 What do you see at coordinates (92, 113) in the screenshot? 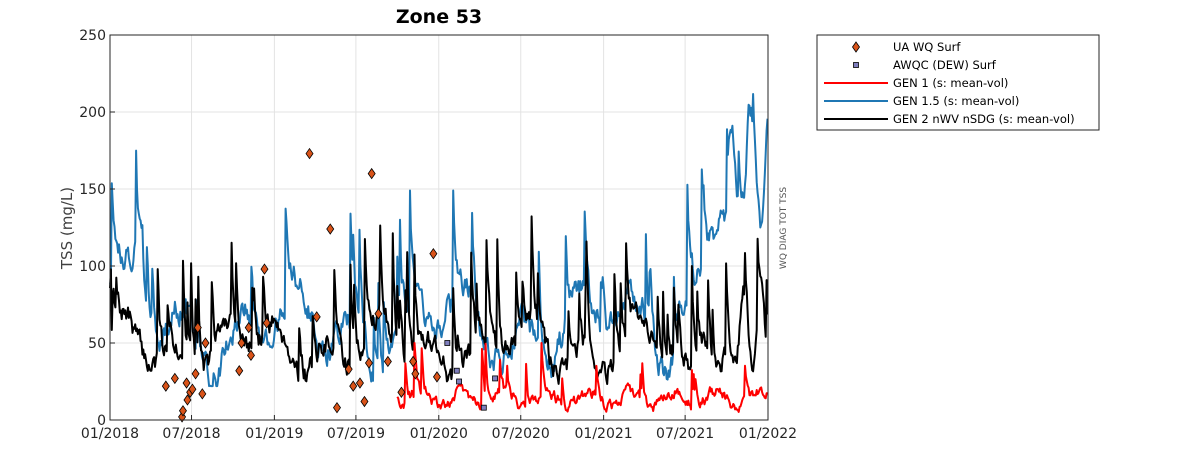
I see `y-tick-label: 200` at bounding box center [92, 113].